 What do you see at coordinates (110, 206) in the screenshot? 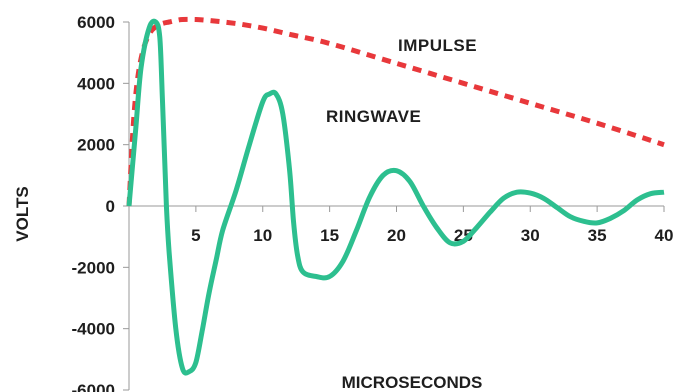
I see `y-tick-label: 0` at bounding box center [110, 206].